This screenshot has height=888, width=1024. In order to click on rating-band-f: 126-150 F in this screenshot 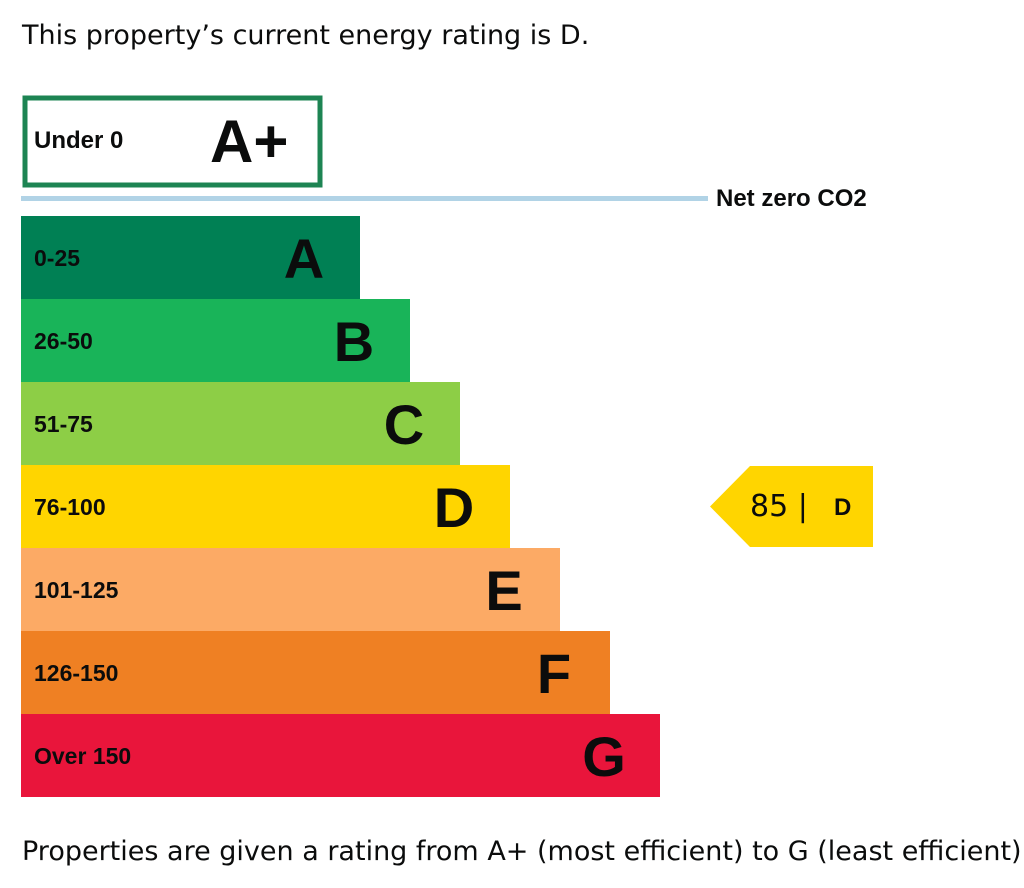, I will do `click(315, 672)`.